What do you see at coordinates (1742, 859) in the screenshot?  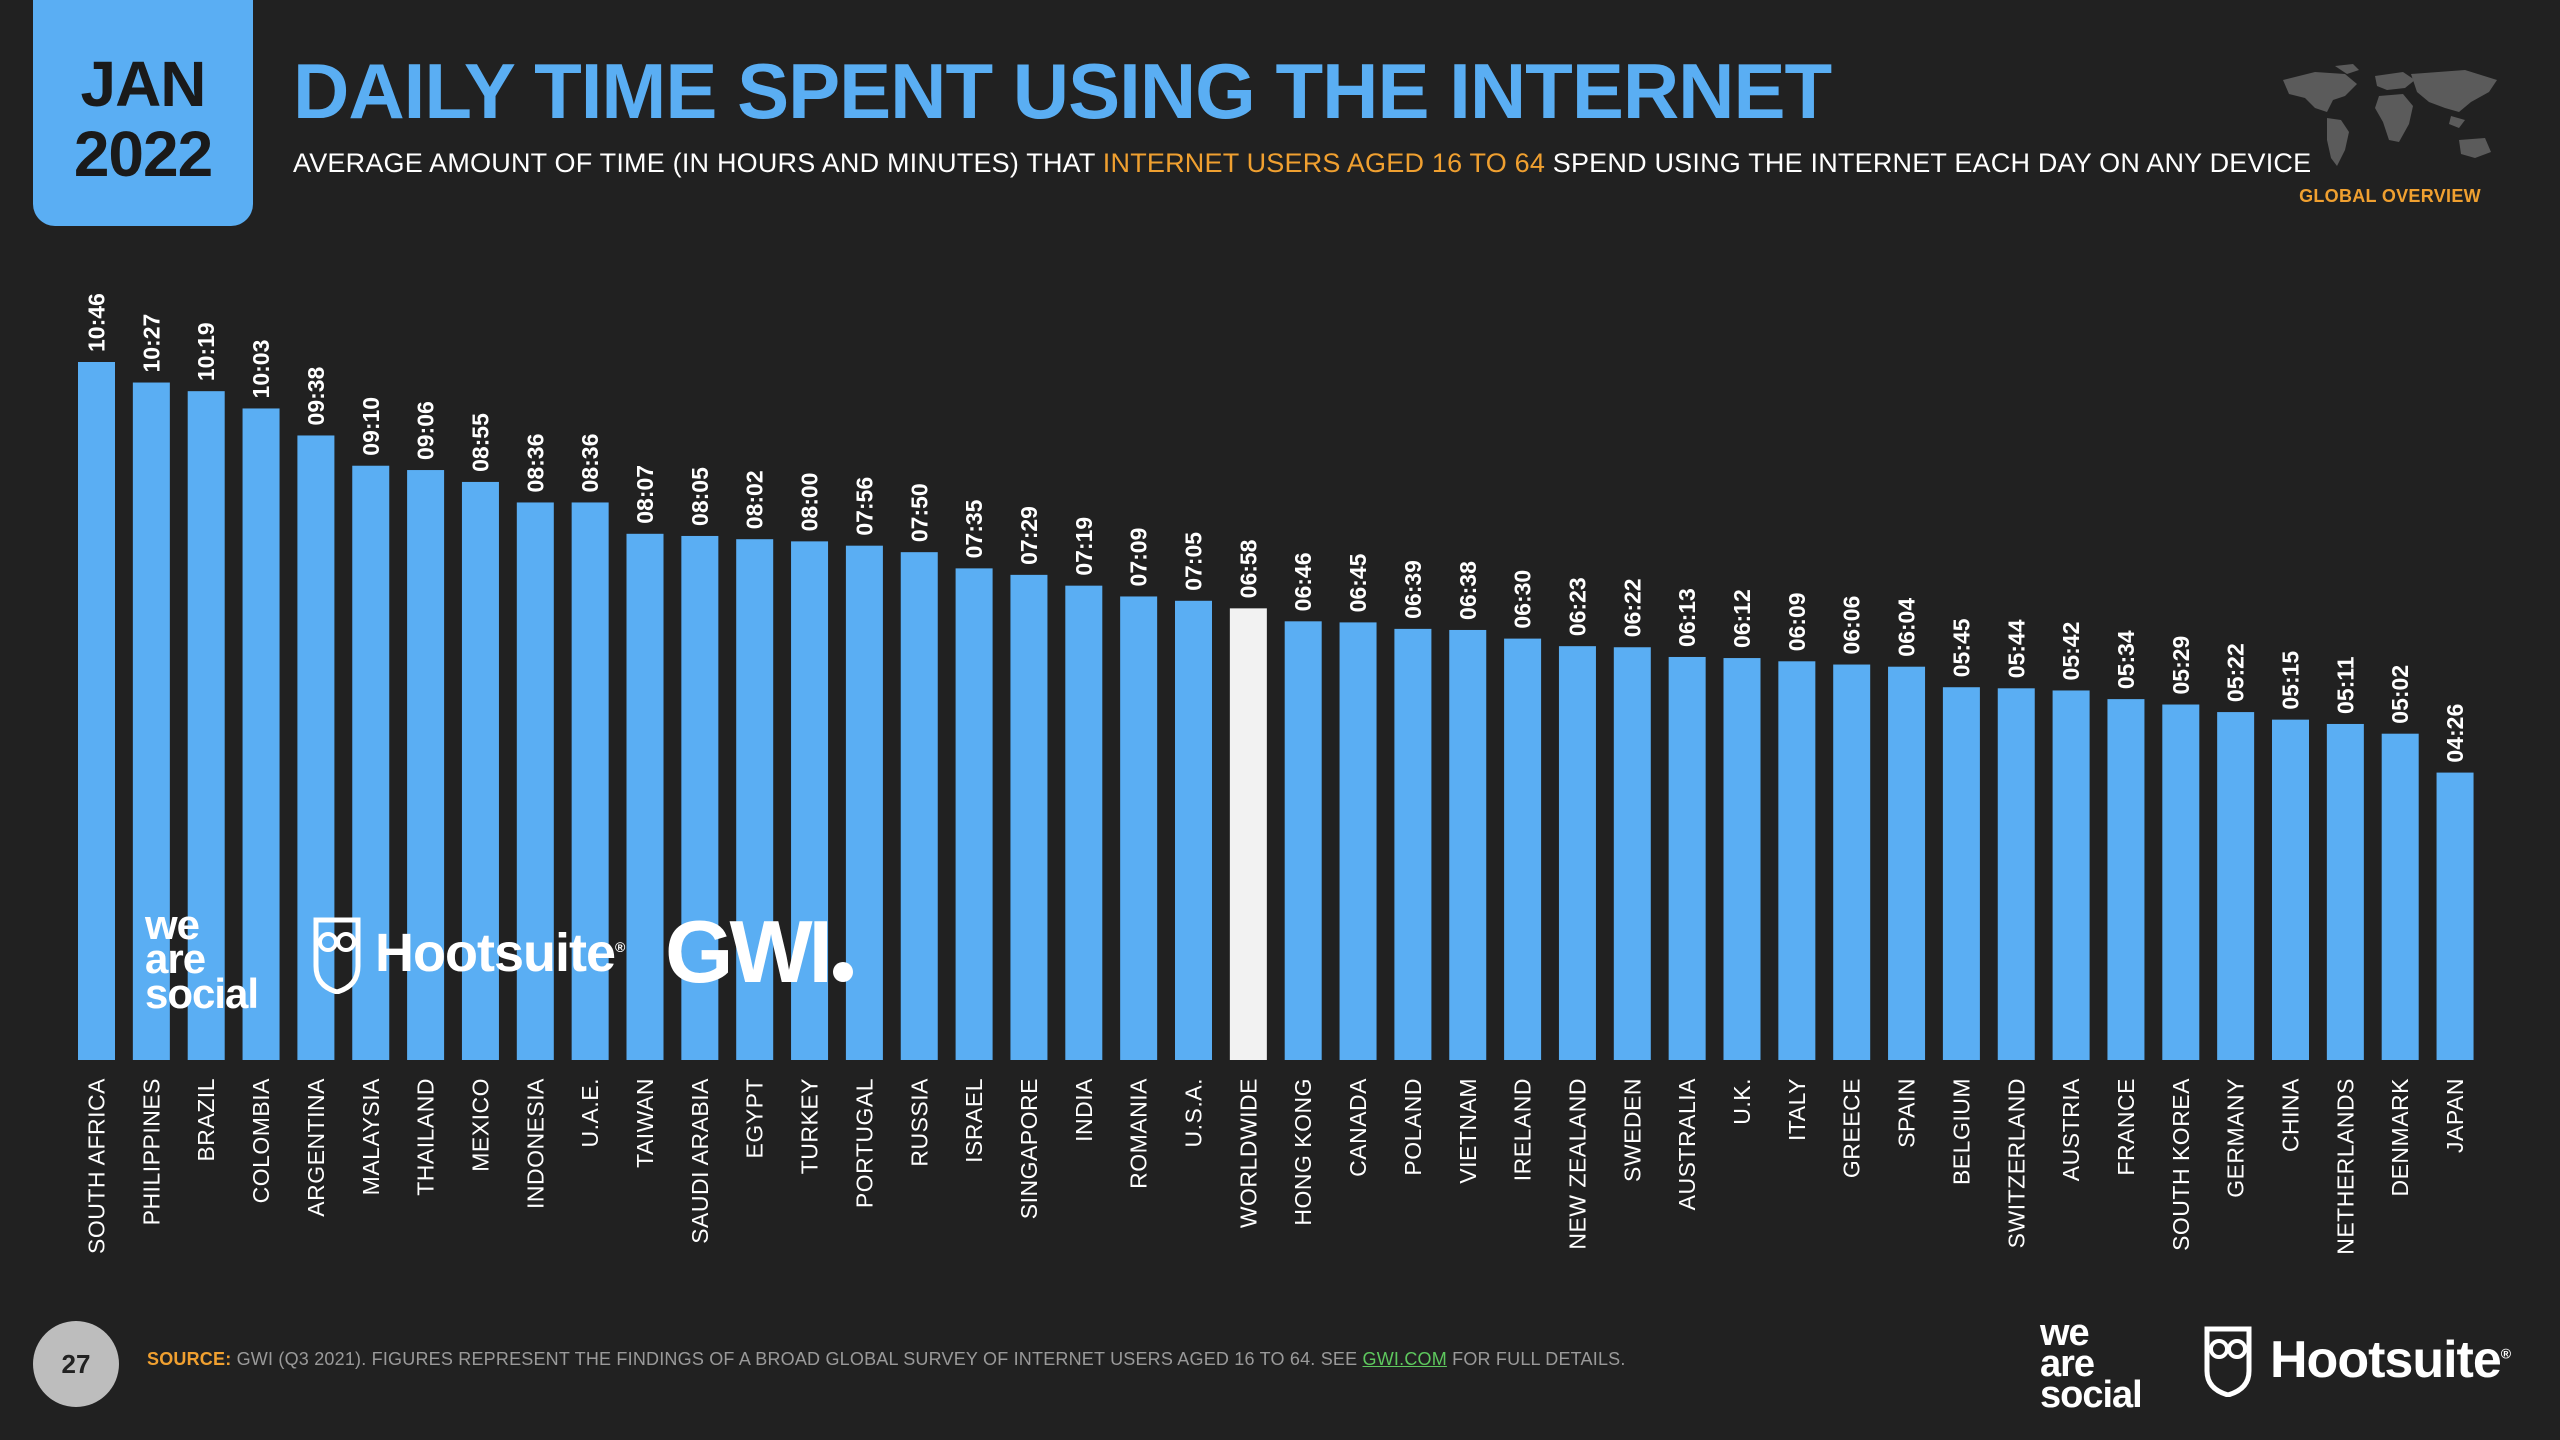 I see `bar-u-k` at bounding box center [1742, 859].